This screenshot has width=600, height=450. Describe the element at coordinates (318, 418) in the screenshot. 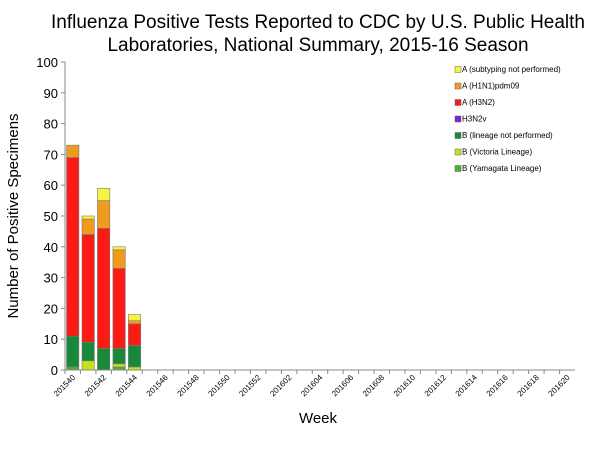

I see `x-axis-label: Week` at that location.